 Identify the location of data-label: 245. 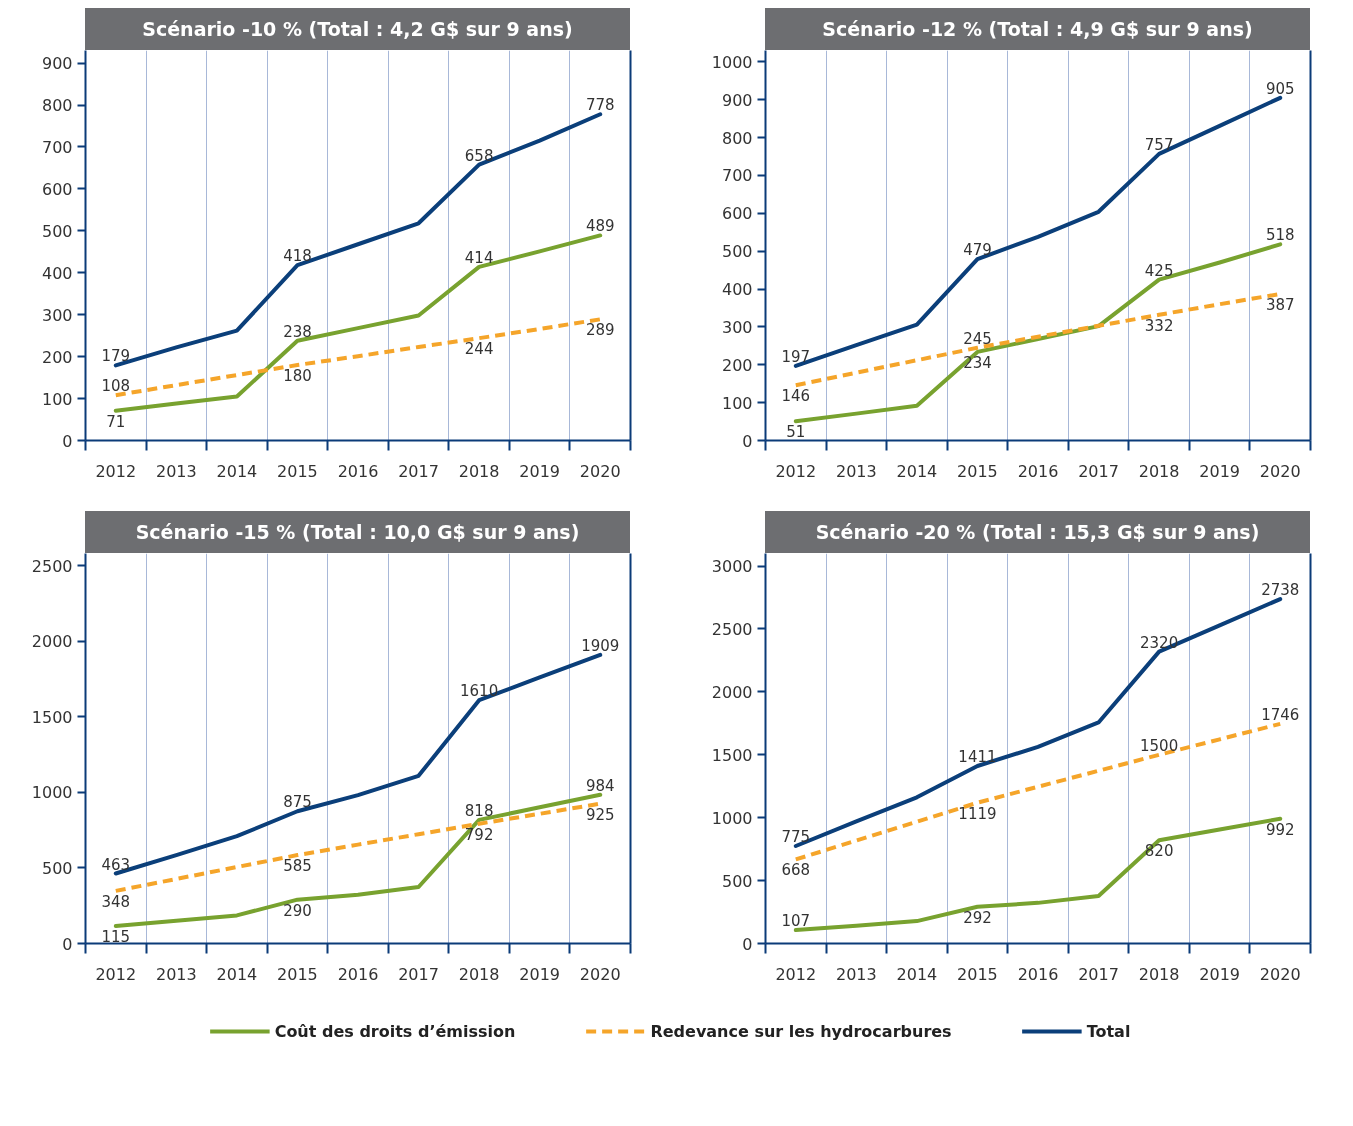
(977, 338).